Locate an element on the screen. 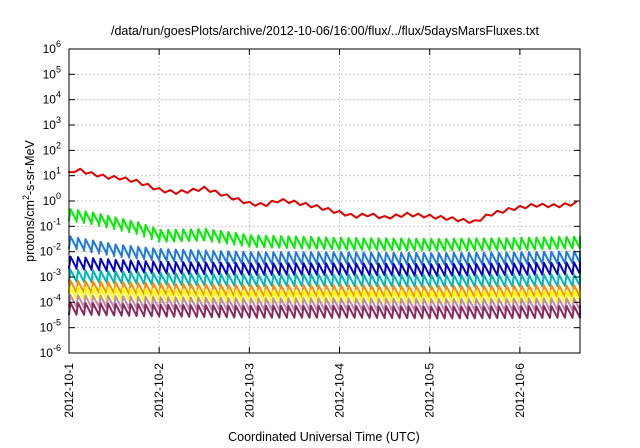 The width and height of the screenshot is (640, 448). y-tick-exponent: -1 is located at coordinates (57, 221).